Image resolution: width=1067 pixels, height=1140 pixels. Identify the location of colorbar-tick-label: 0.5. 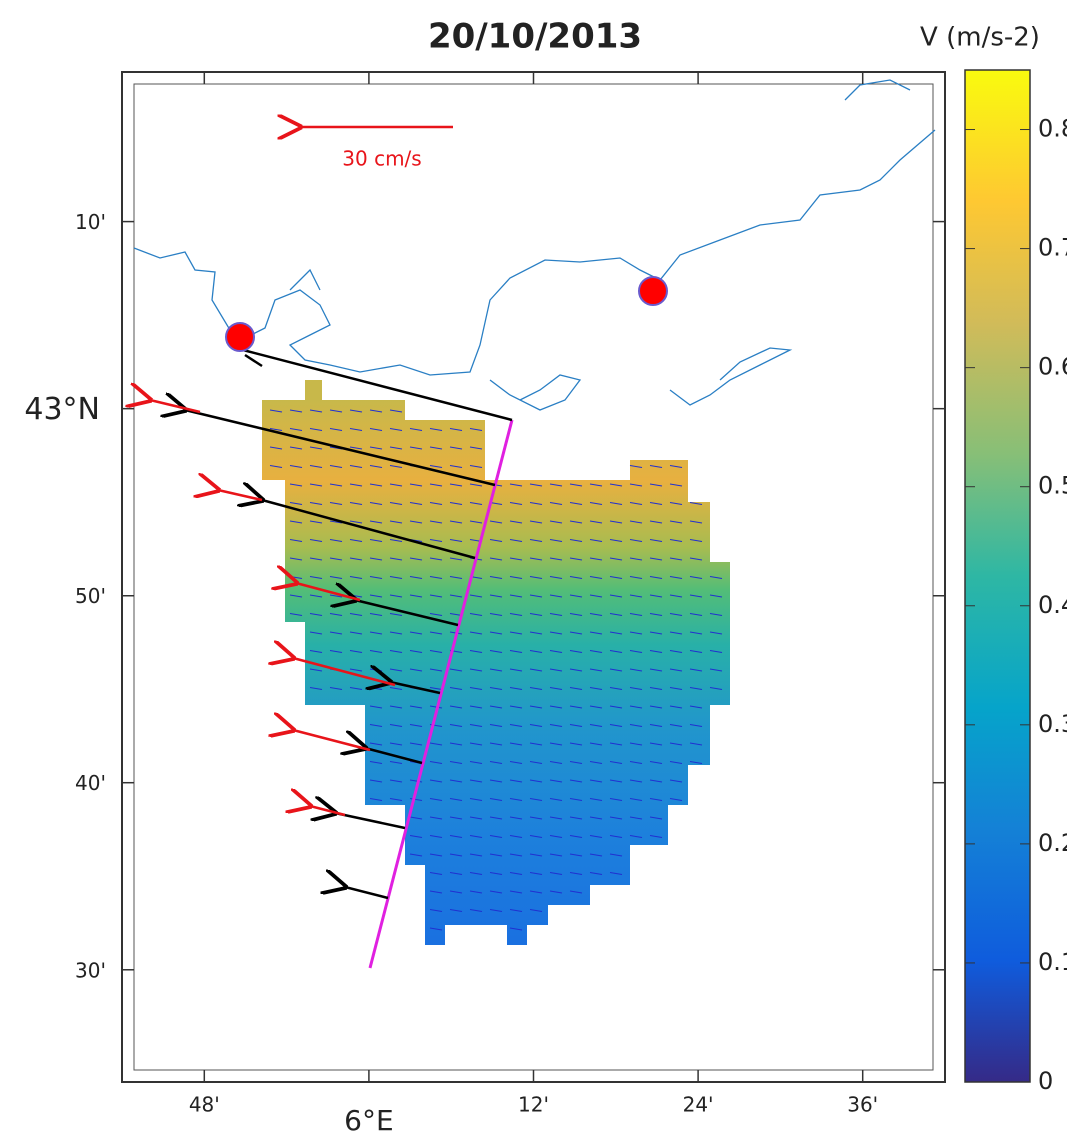
(1052, 486).